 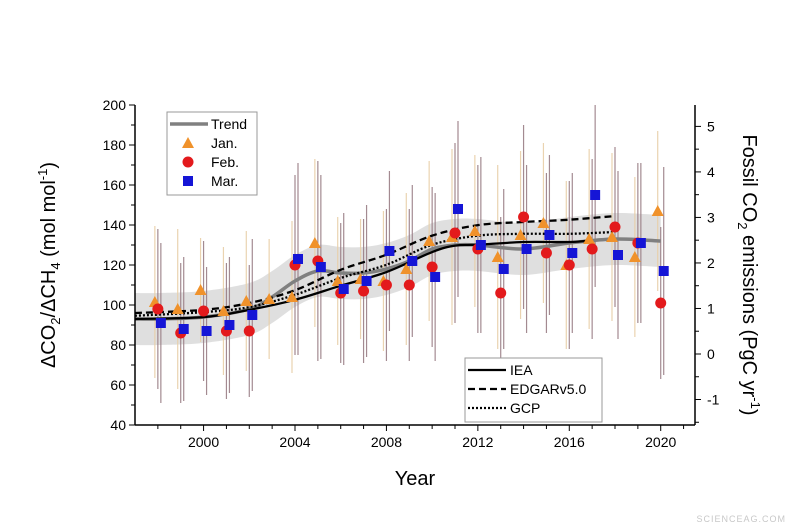 What do you see at coordinates (742, 225) in the screenshot?
I see `y2-axis-label-part: 2` at bounding box center [742, 225].